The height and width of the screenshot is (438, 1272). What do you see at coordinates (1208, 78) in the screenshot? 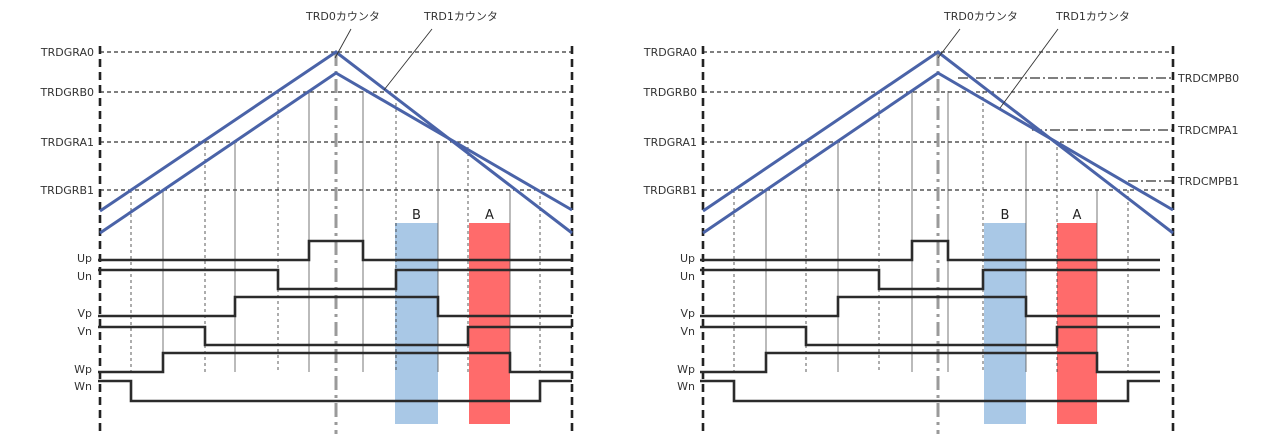
I see `compare-label: TRDCMPB0` at bounding box center [1208, 78].